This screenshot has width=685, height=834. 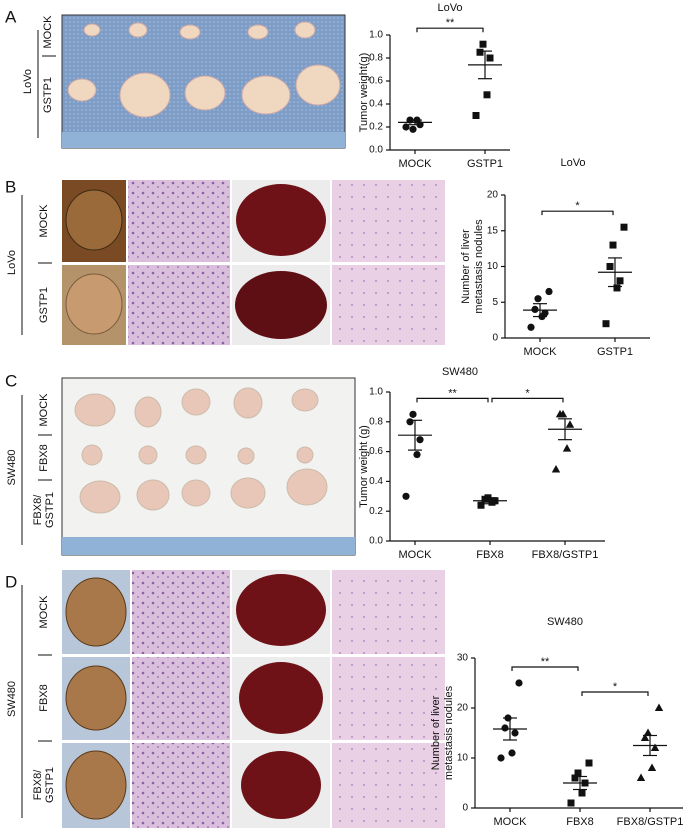 I want to click on photo-c, so click(x=208, y=466).